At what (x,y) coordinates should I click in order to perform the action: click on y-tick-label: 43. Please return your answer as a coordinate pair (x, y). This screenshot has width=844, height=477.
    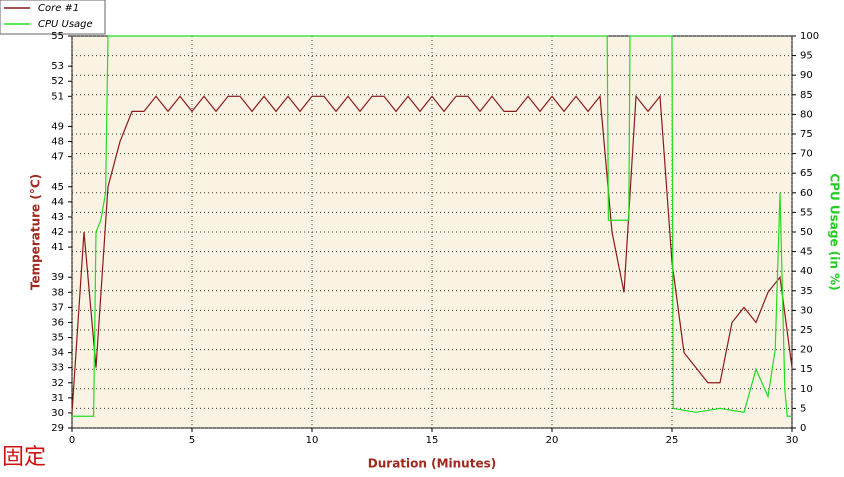
    Looking at the image, I should click on (57, 217).